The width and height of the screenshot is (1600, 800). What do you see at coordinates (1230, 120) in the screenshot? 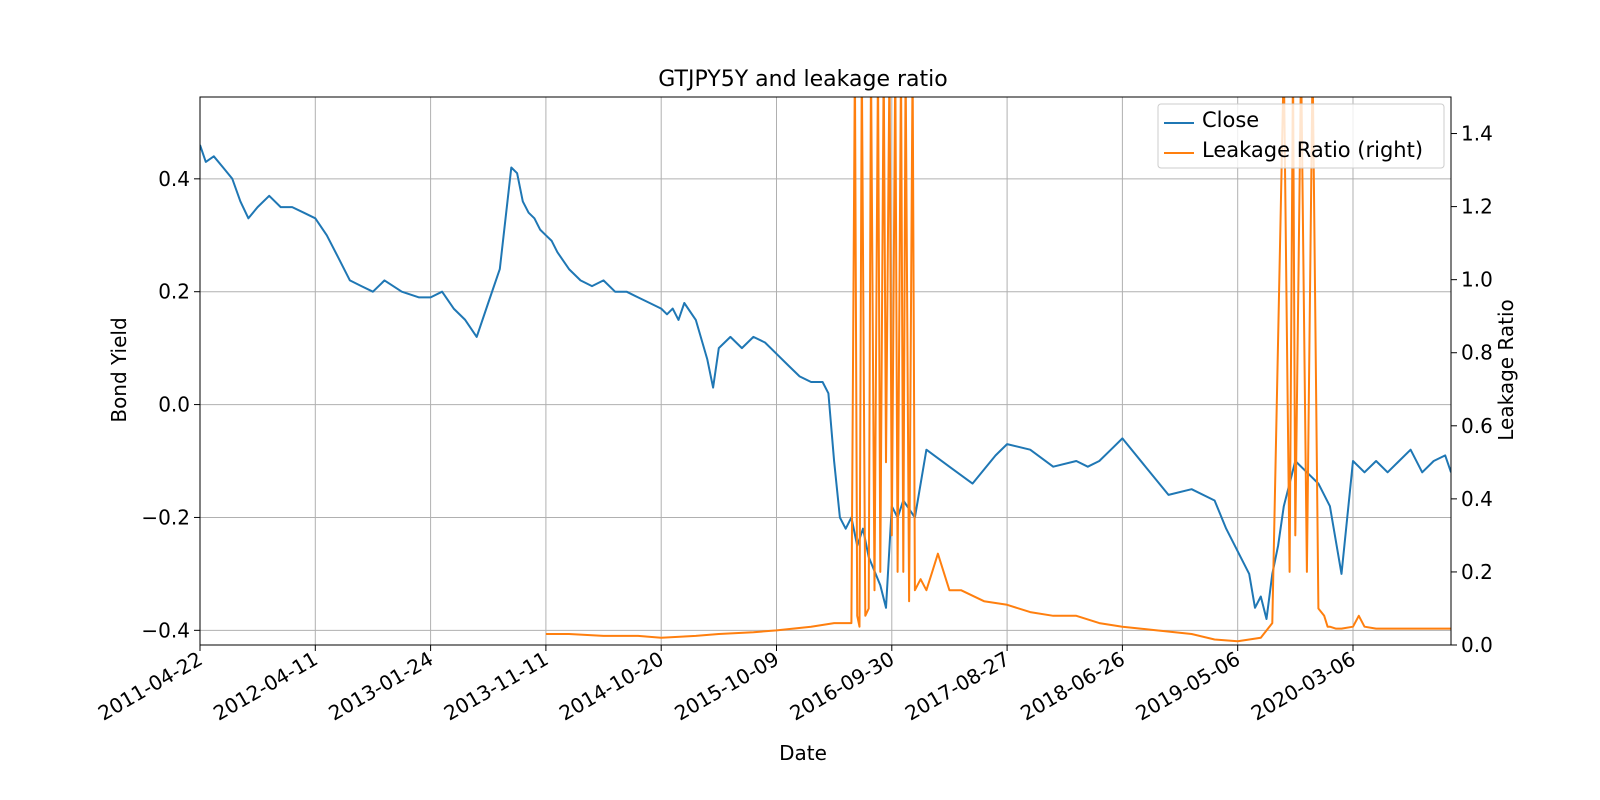
I see `legend-label-close: Close` at bounding box center [1230, 120].